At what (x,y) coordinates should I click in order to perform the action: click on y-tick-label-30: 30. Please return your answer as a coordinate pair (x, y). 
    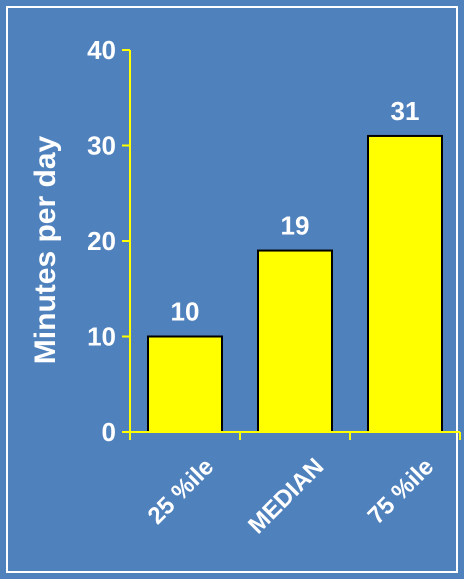
    Looking at the image, I should click on (101, 146).